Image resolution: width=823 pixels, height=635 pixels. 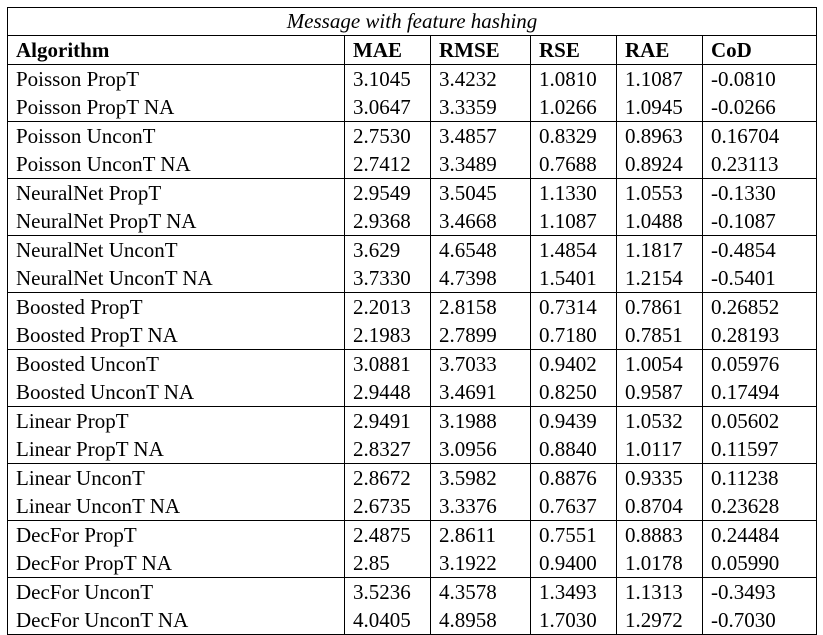 I want to click on cell-rae: 0.8883, so click(x=659, y=534).